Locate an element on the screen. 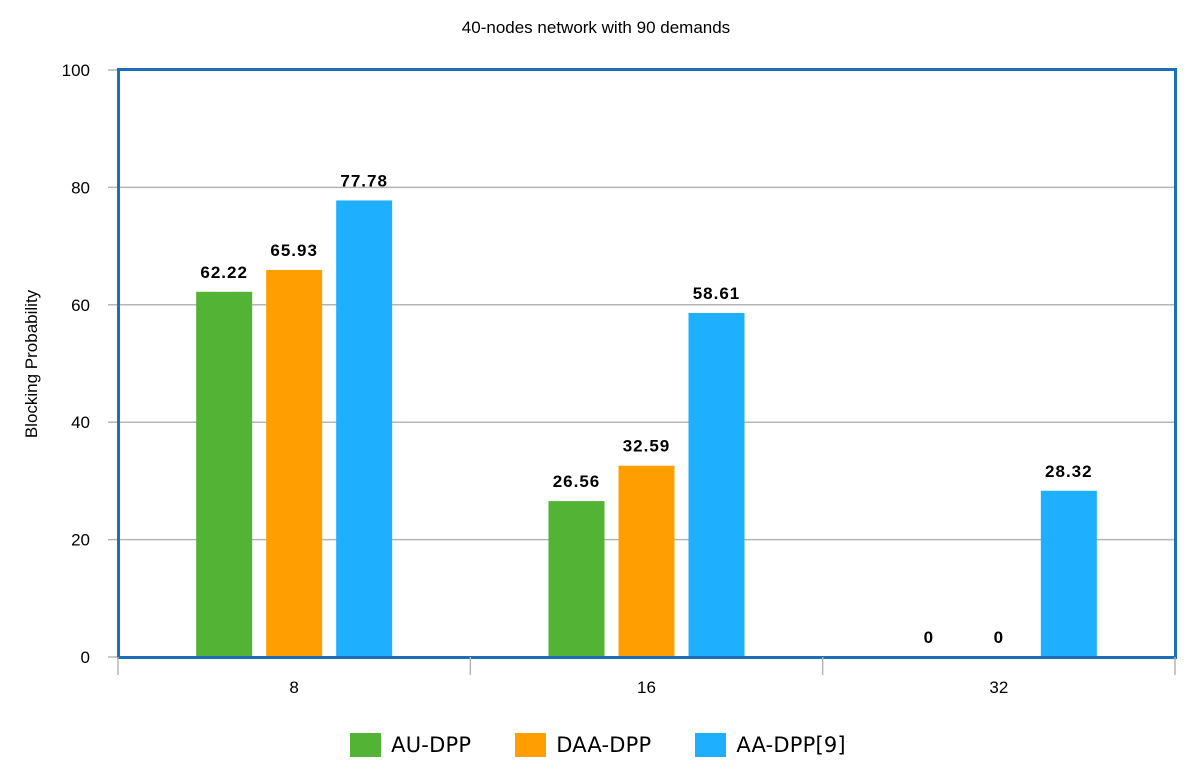 The width and height of the screenshot is (1196, 771). legend-item-daa-dpp: DAA-DPP is located at coordinates (583, 745).